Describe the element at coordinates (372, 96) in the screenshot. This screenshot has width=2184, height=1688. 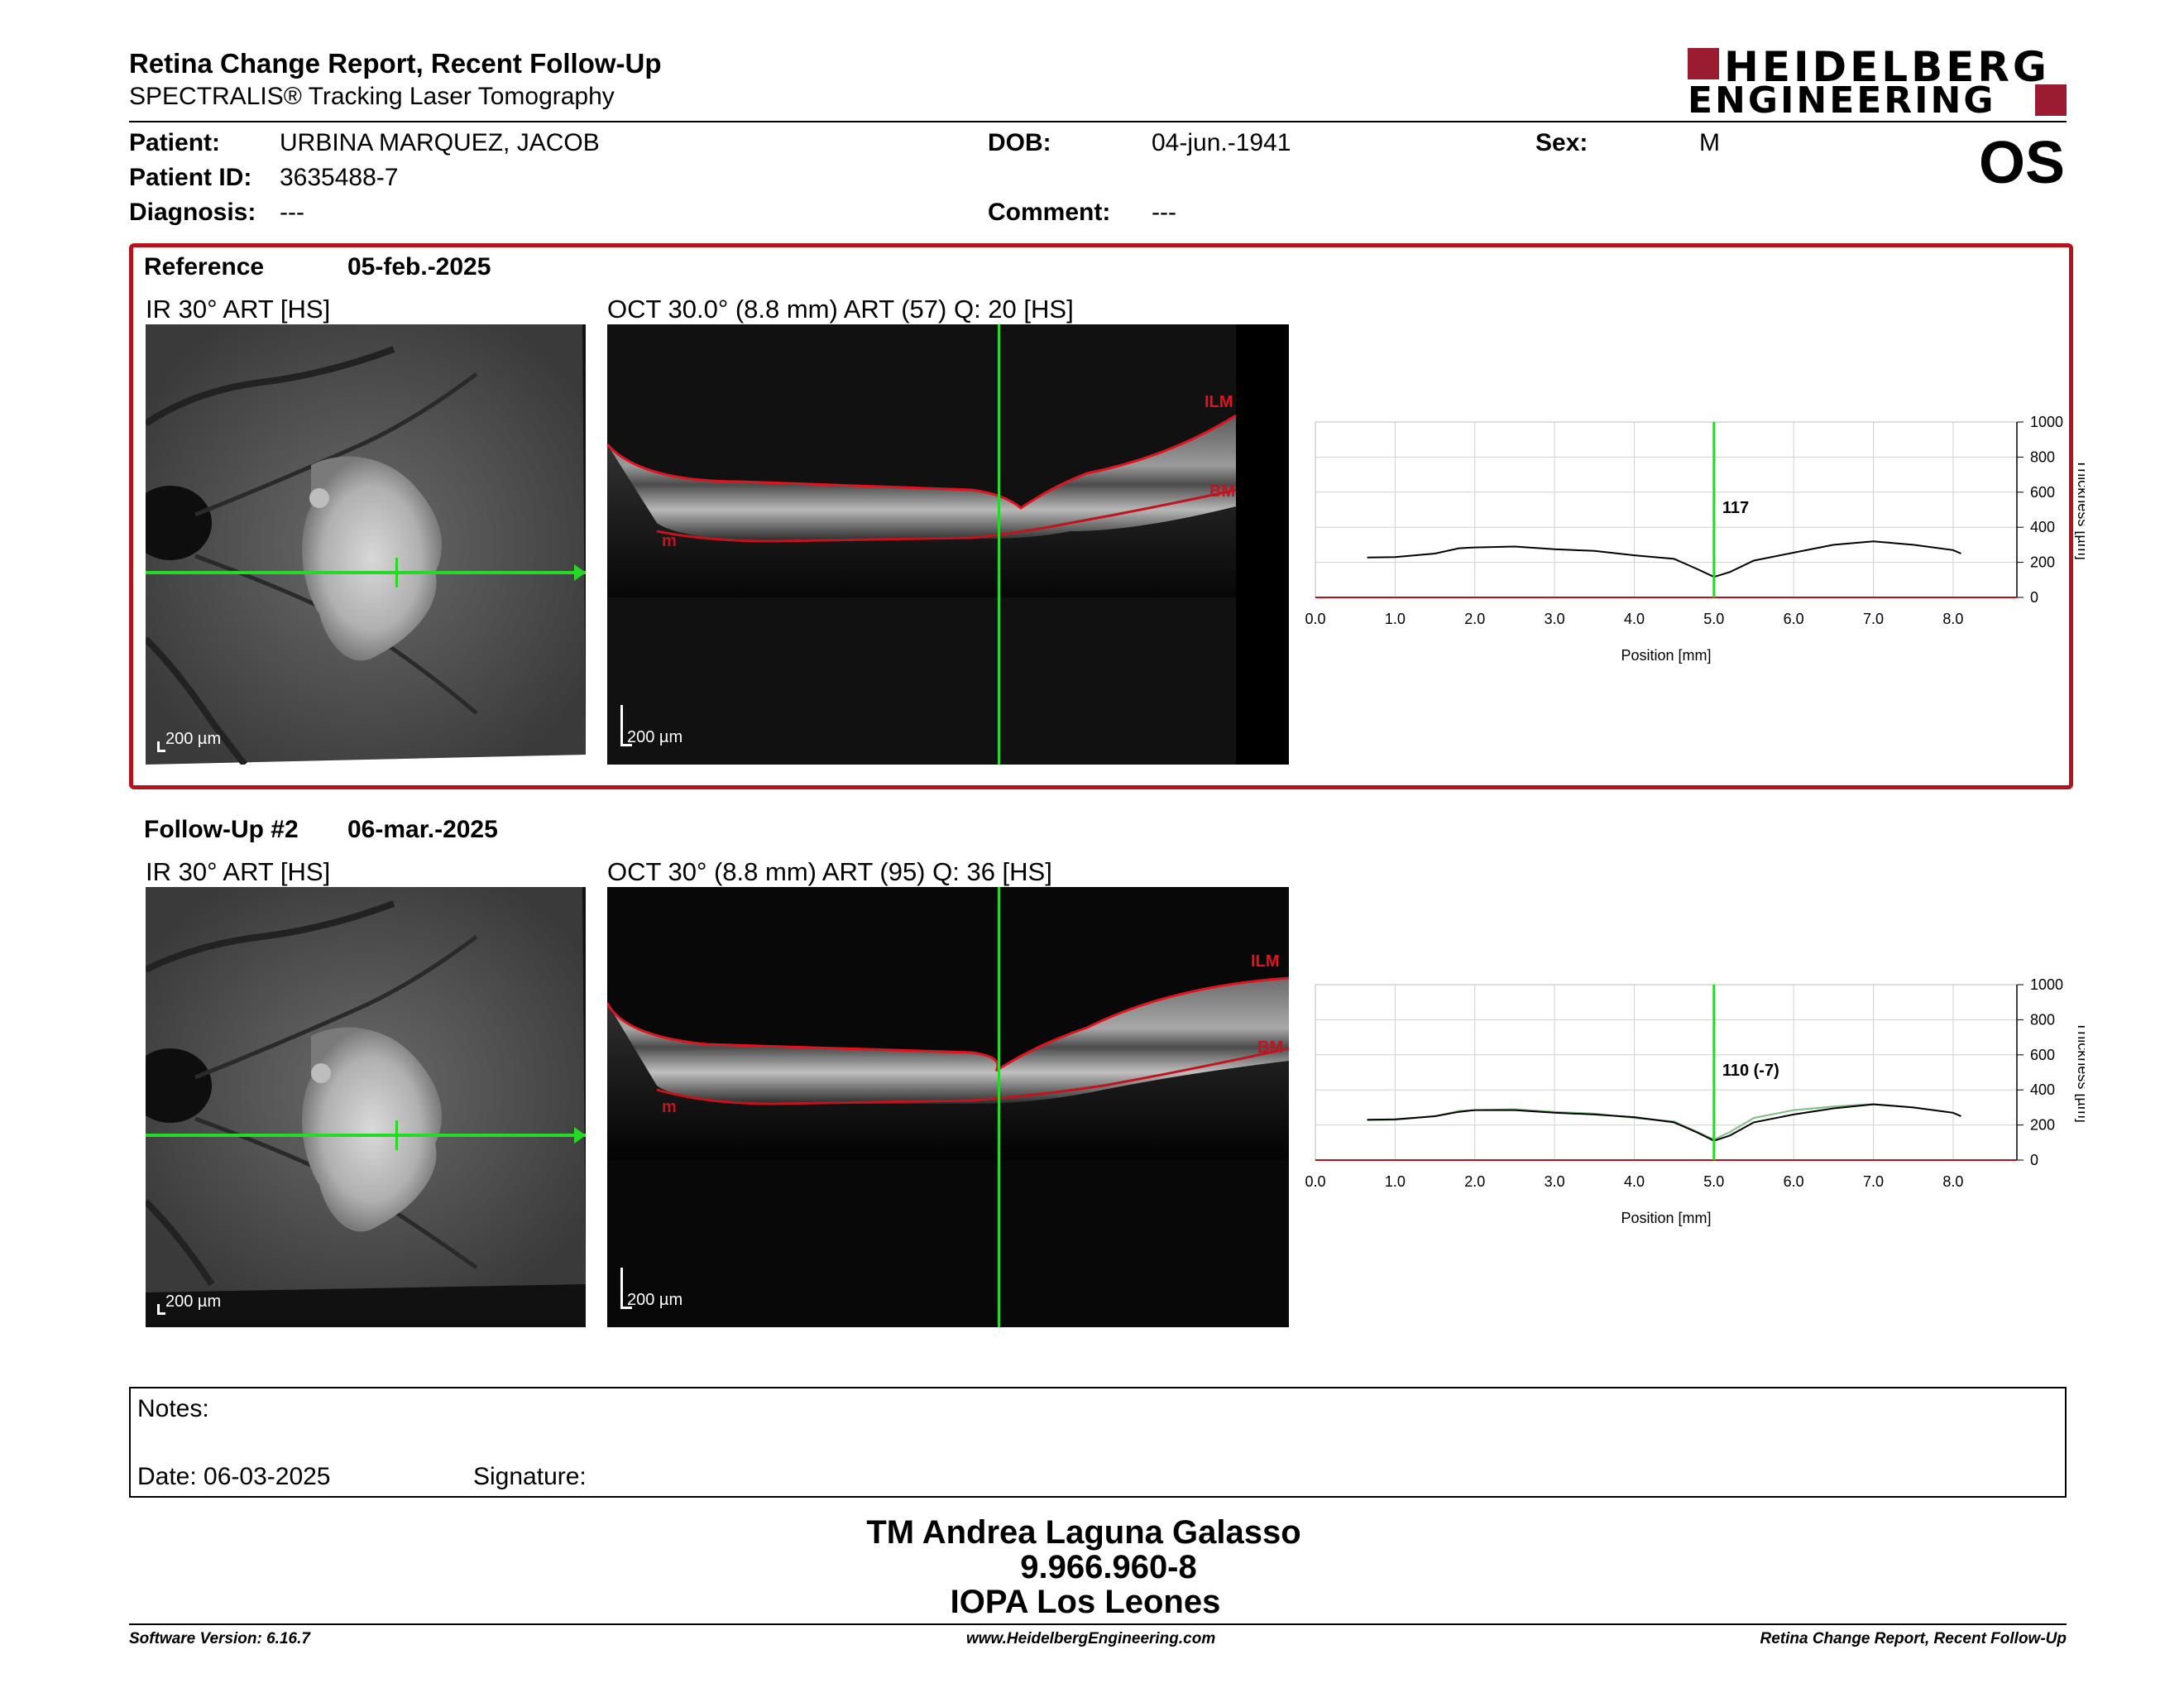
I see `report-subtitle: SPECTRALIS® Tracking Laser Tomography` at that location.